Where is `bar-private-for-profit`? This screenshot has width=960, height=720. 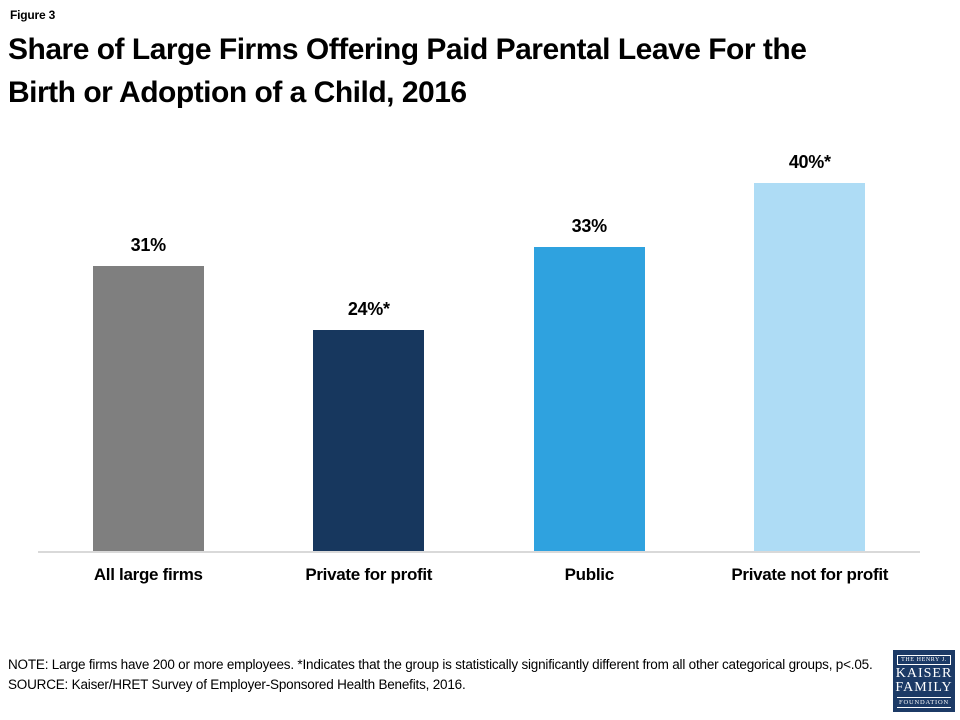
bar-private-for-profit is located at coordinates (369, 440).